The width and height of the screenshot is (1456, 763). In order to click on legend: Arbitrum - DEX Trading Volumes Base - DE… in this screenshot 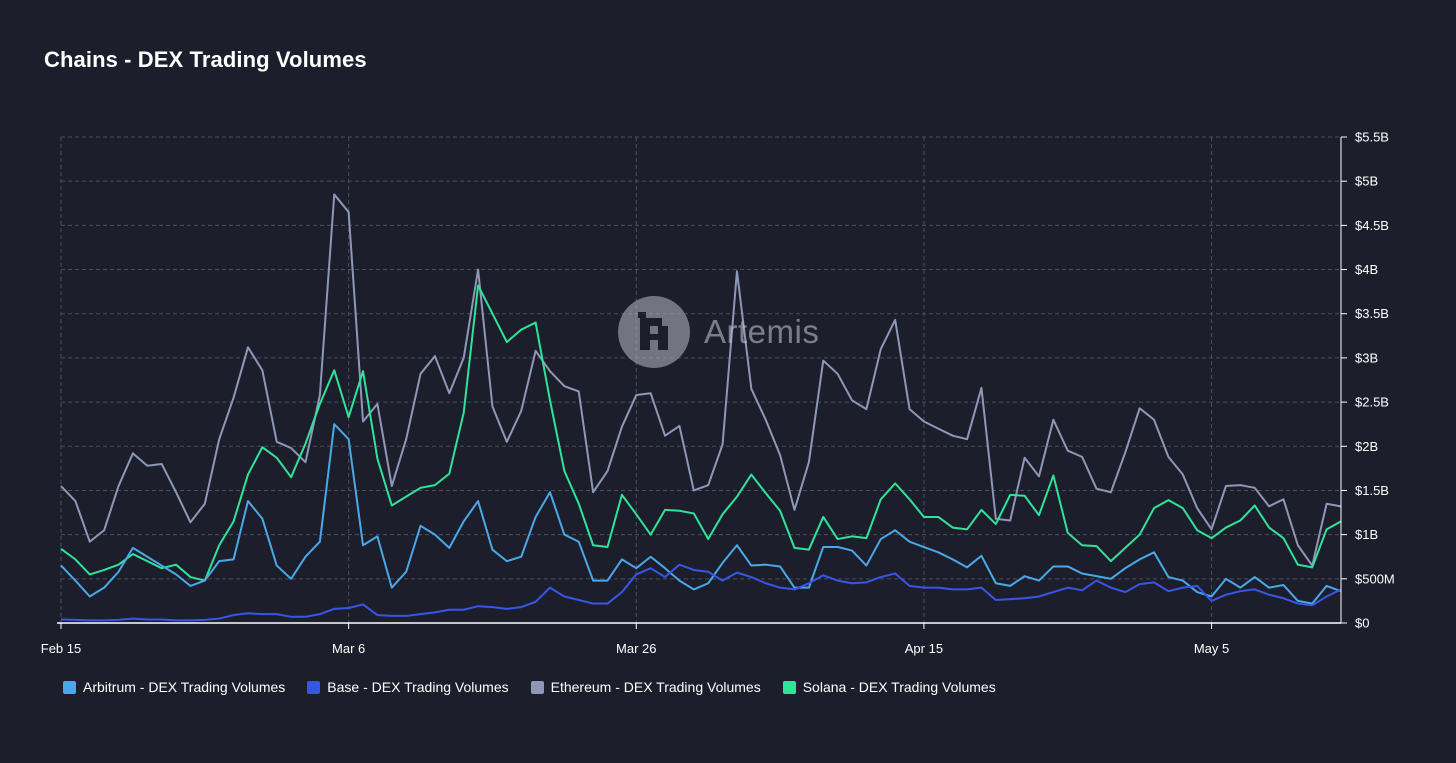, I will do `click(529, 687)`.